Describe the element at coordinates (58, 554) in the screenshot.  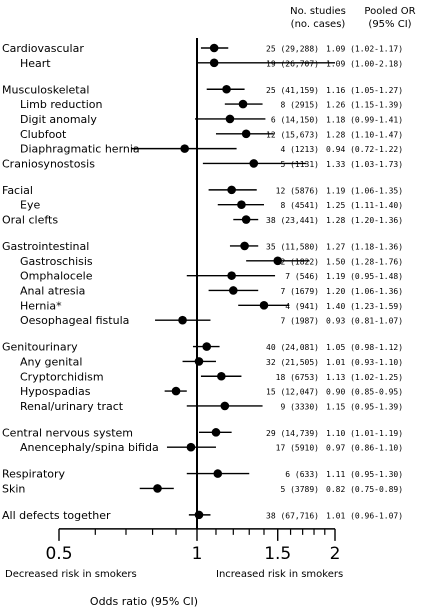
I see `tick-label: 0.5` at that location.